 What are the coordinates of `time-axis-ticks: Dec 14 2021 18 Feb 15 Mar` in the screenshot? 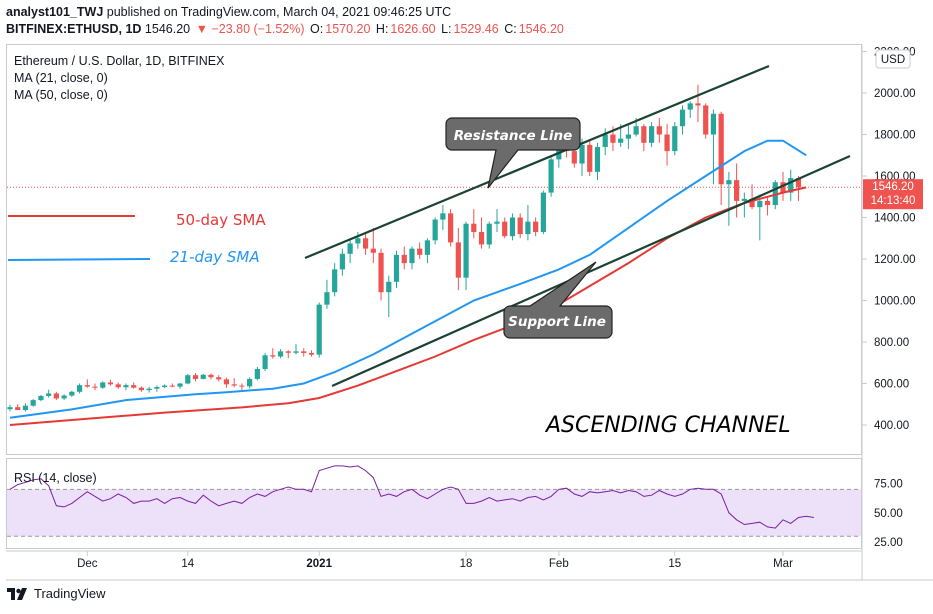 It's located at (435, 560).